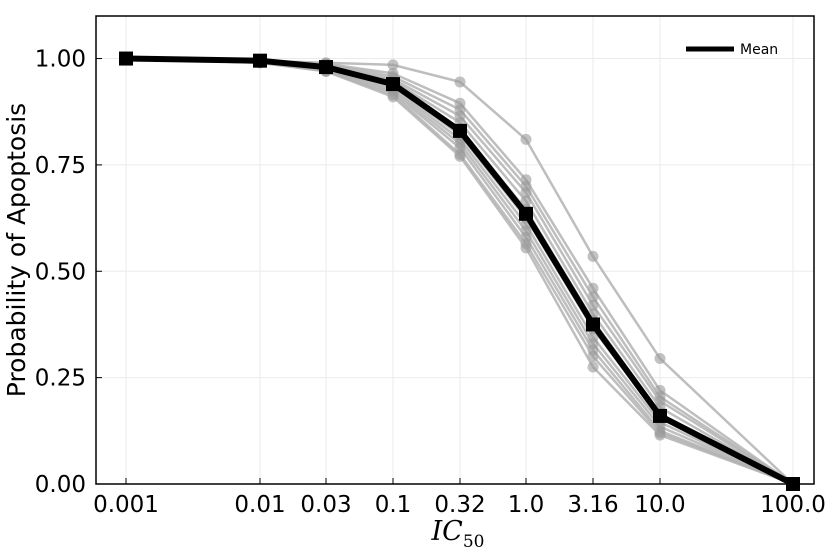 This screenshot has height=558, width=830. Describe the element at coordinates (126, 505) in the screenshot. I see `x-tick-label: 0.001` at that location.